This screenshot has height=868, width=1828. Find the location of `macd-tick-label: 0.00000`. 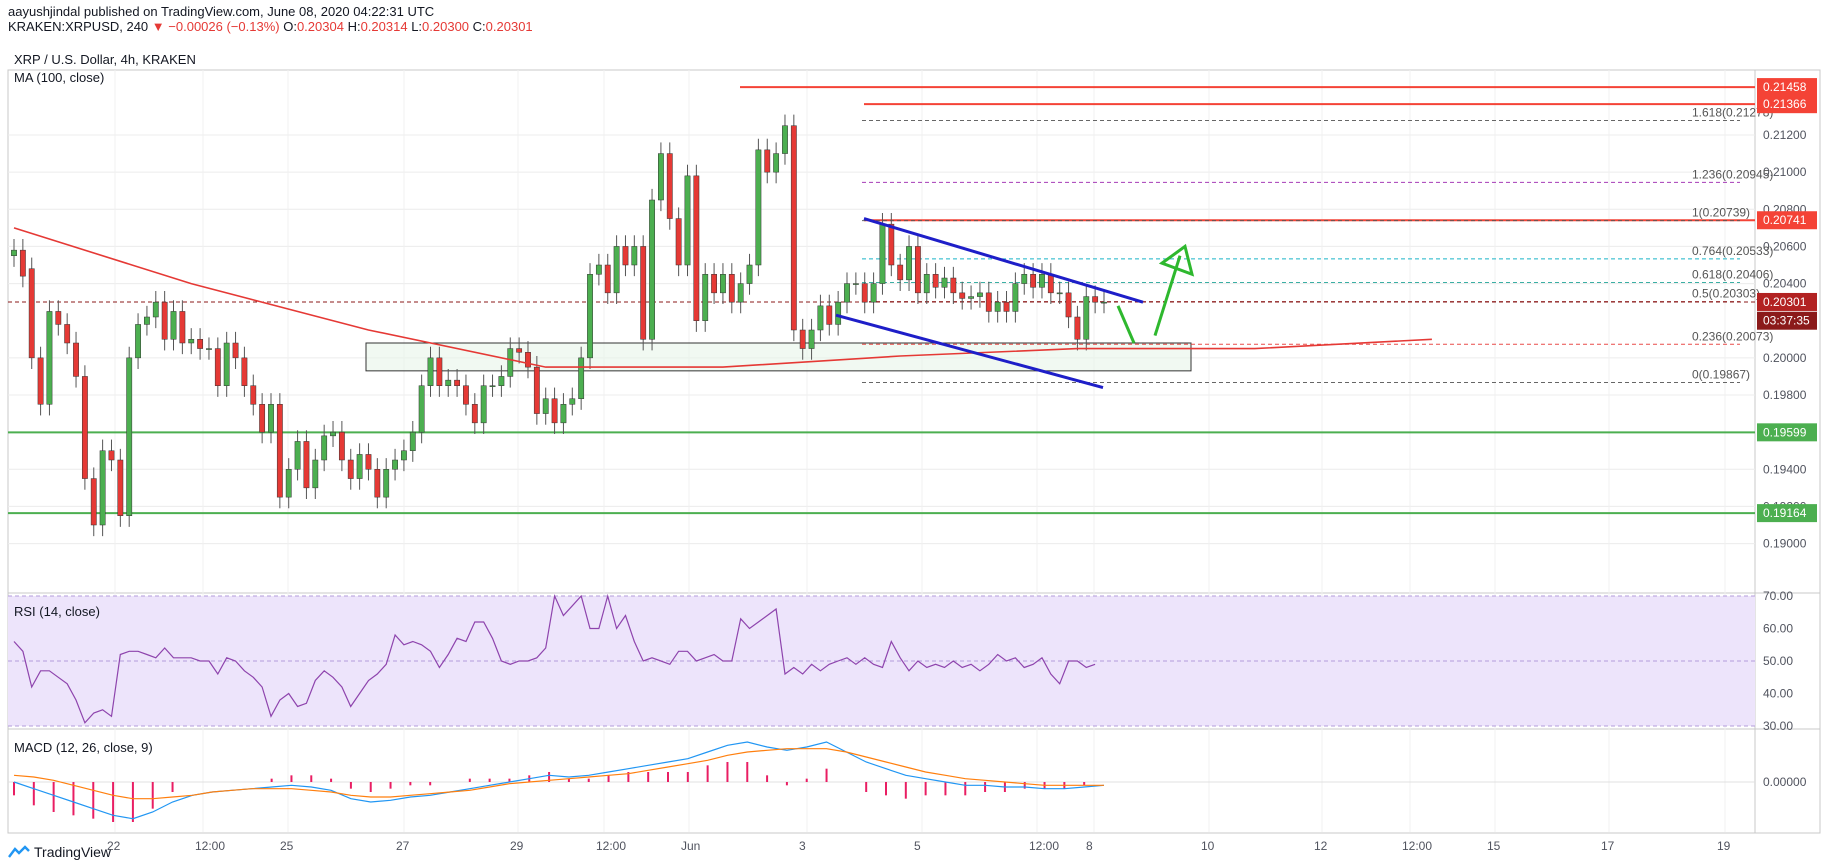

macd-tick-label: 0.00000 is located at coordinates (1785, 782).